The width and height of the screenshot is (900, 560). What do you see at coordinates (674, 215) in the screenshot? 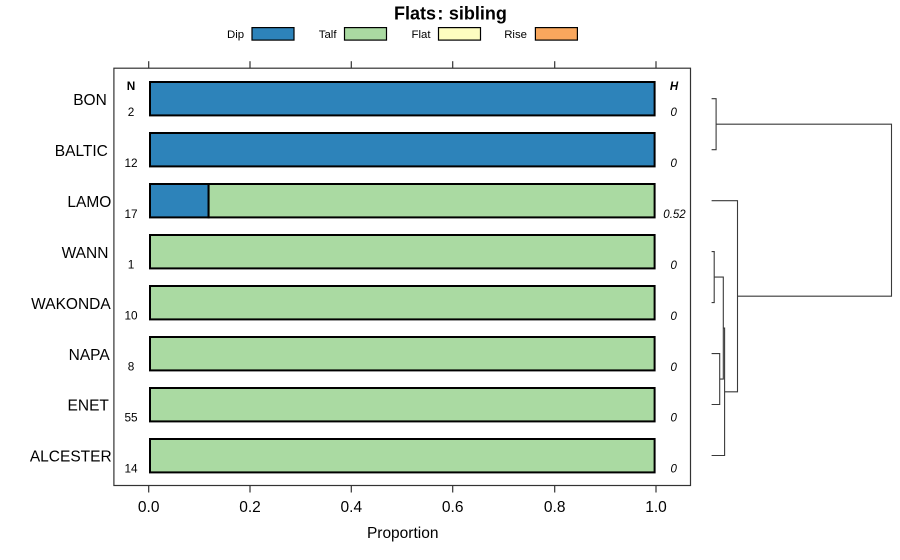
I see `svg-text: 0.52` at bounding box center [674, 215].